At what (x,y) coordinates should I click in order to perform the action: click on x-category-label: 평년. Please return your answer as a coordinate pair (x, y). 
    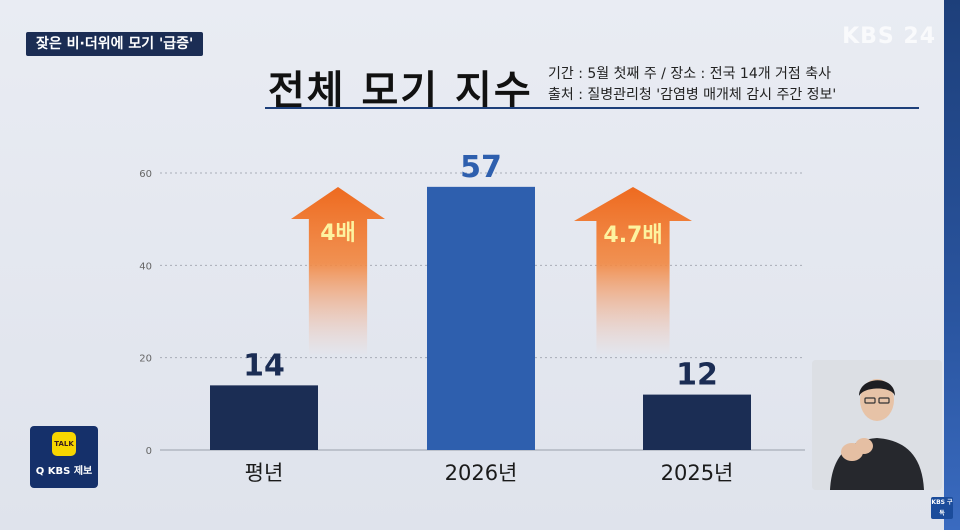
    Looking at the image, I should click on (264, 473).